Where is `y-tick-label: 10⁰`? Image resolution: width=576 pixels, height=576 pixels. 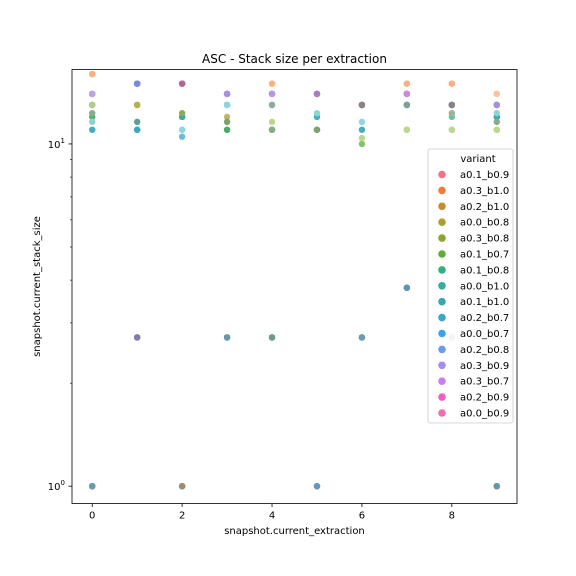 y-tick-label: 10⁰ is located at coordinates (56, 486).